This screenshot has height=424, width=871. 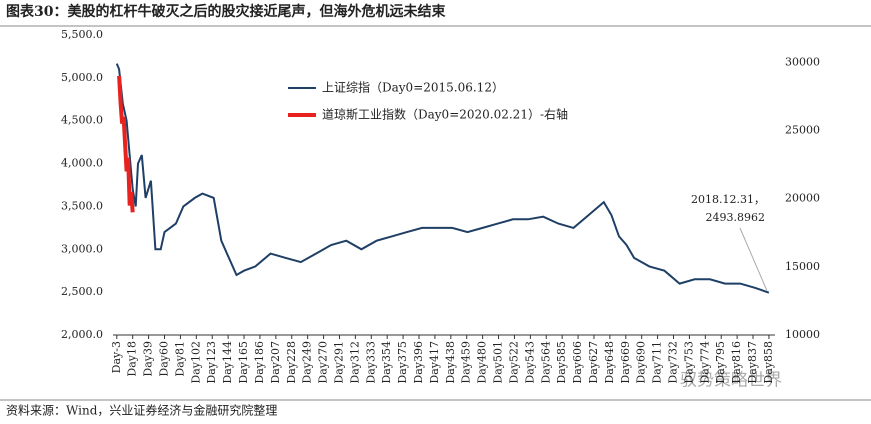 What do you see at coordinates (195, 362) in the screenshot?
I see `x-tick-label: Day102` at bounding box center [195, 362].